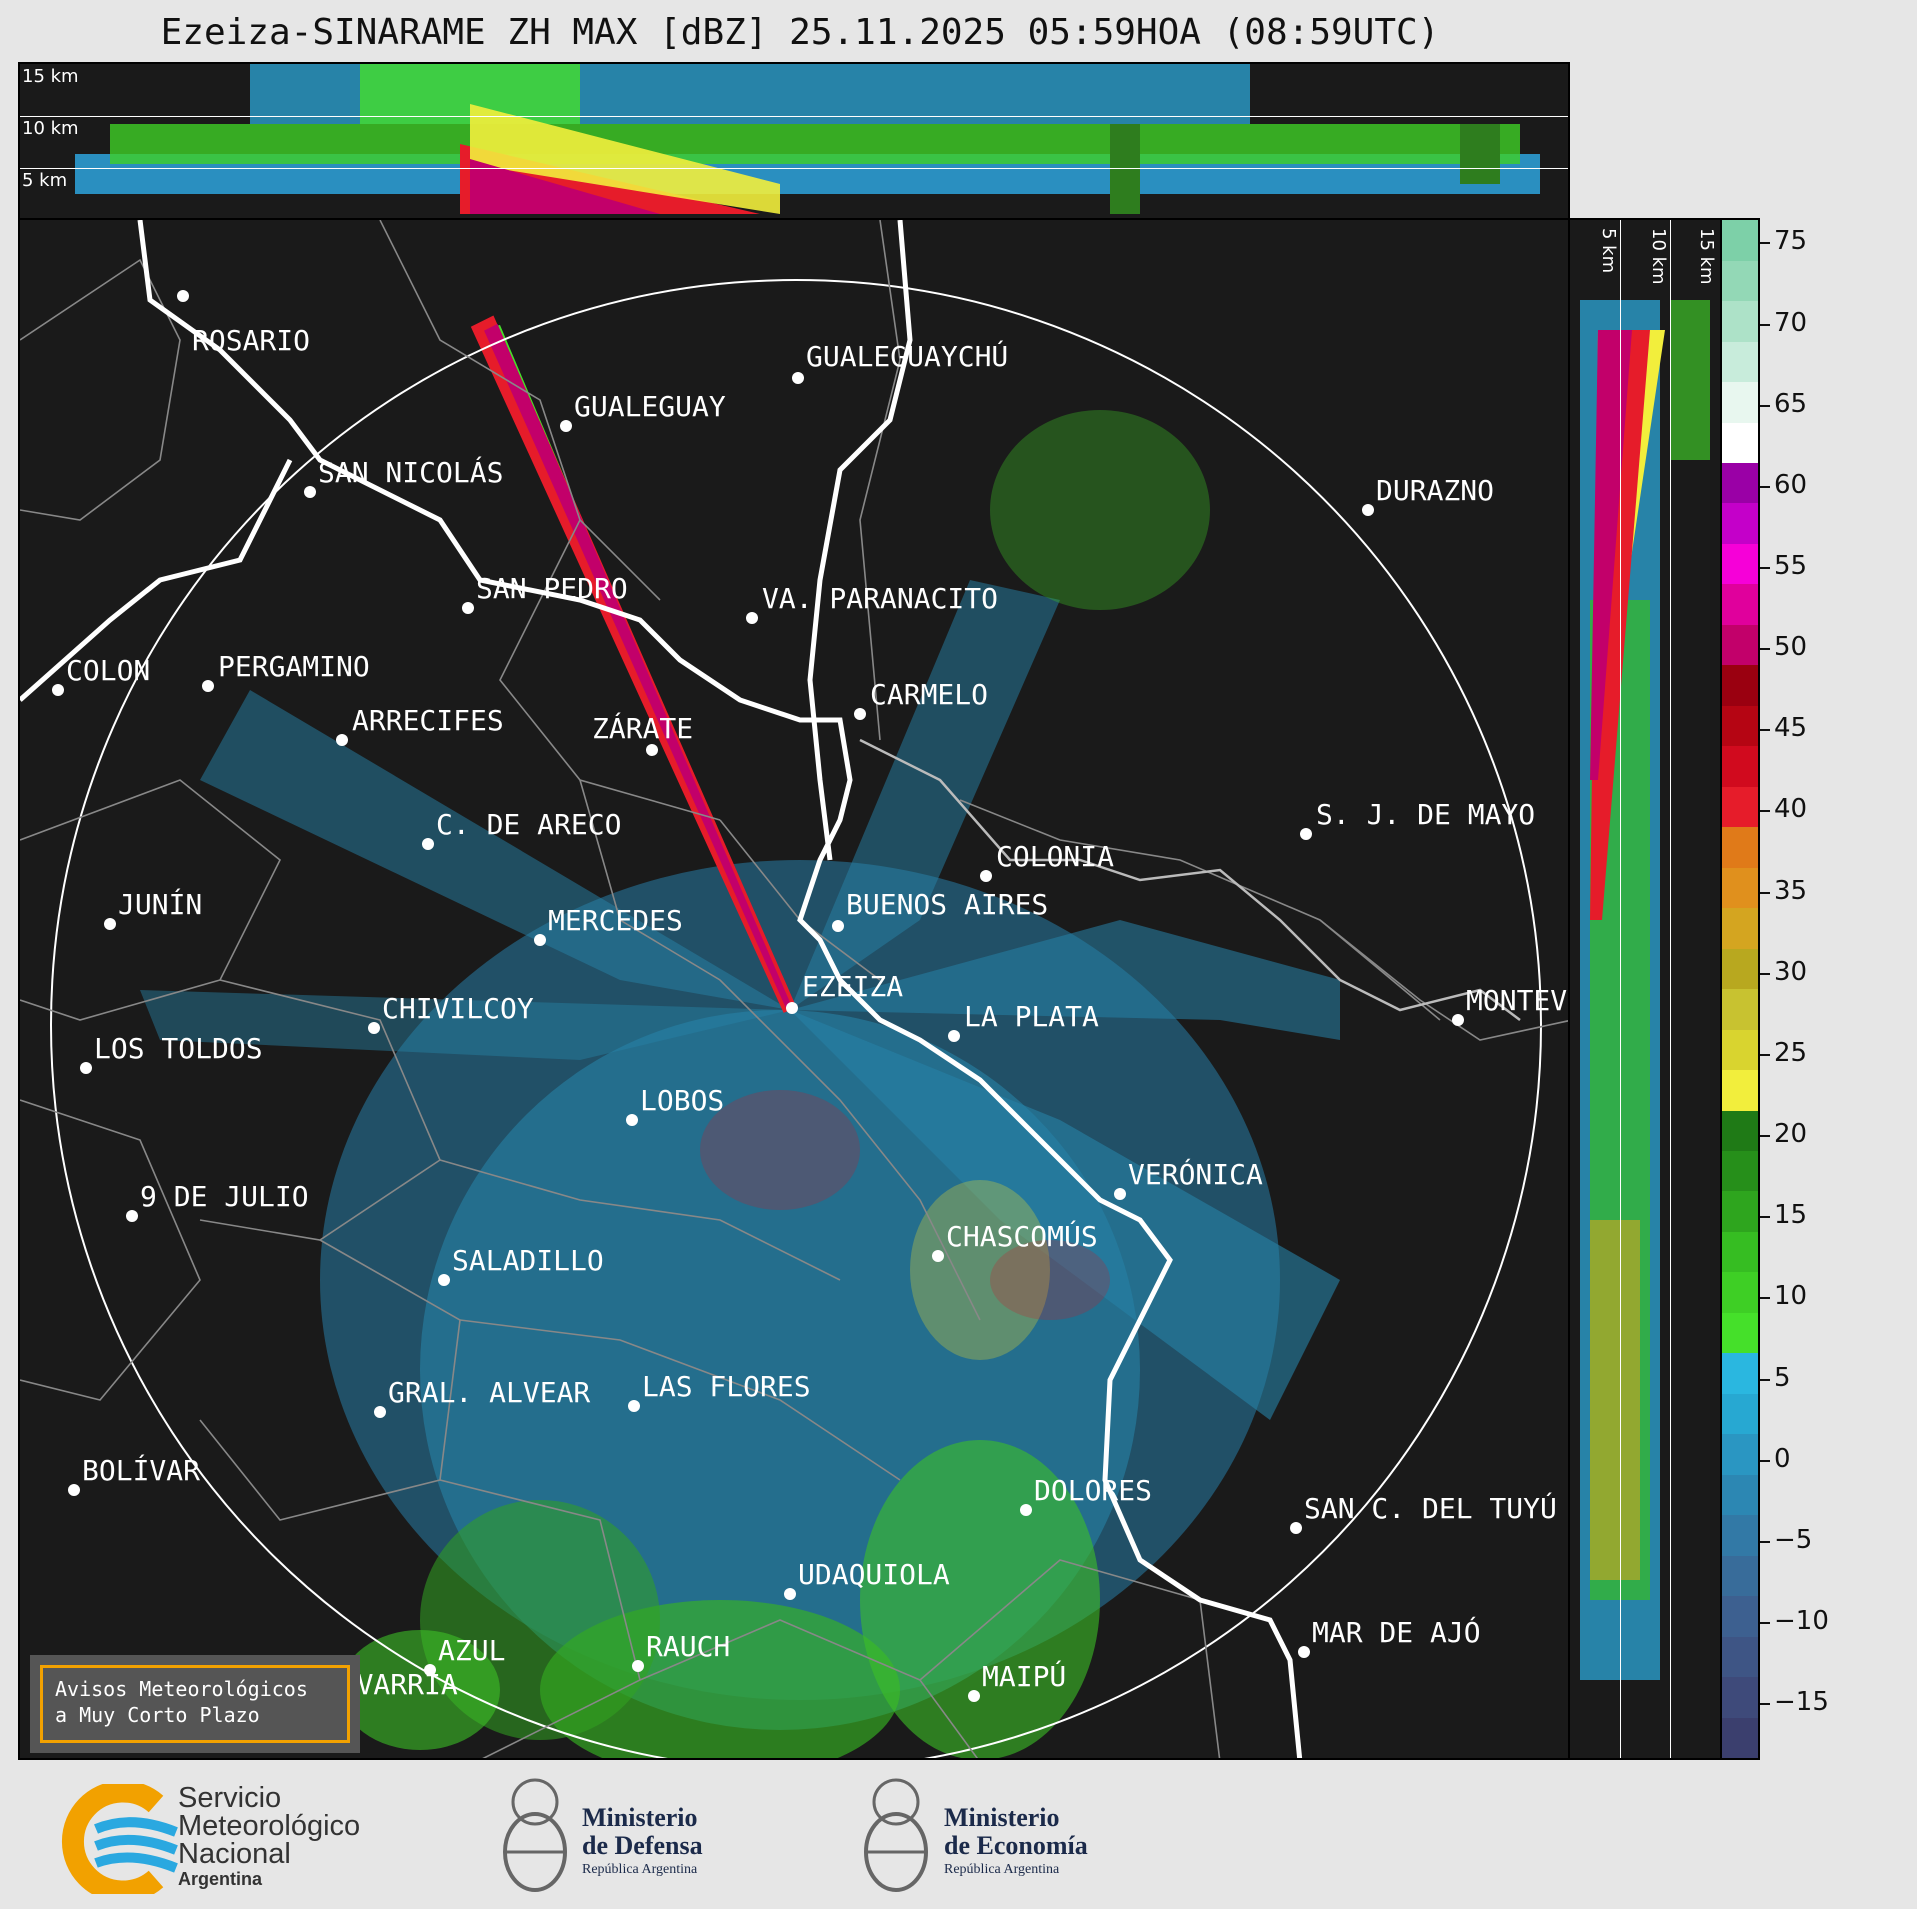 This screenshot has height=1909, width=1917. Describe the element at coordinates (1791, 890) in the screenshot. I see `colorbar-tick-label: 35` at that location.